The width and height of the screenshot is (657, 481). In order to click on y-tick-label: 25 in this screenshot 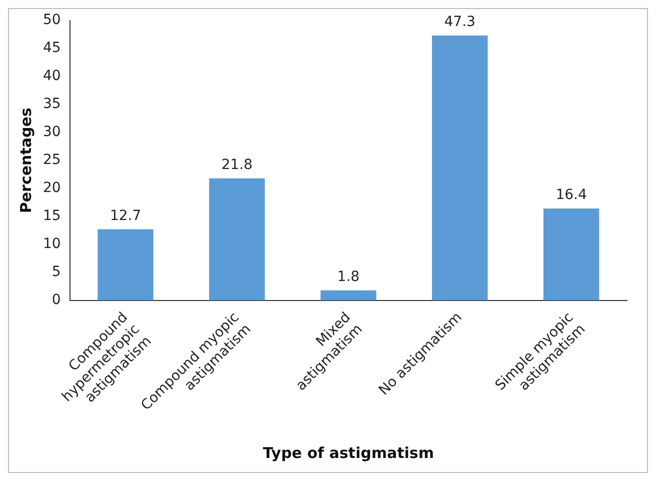, I will do `click(51, 160)`.